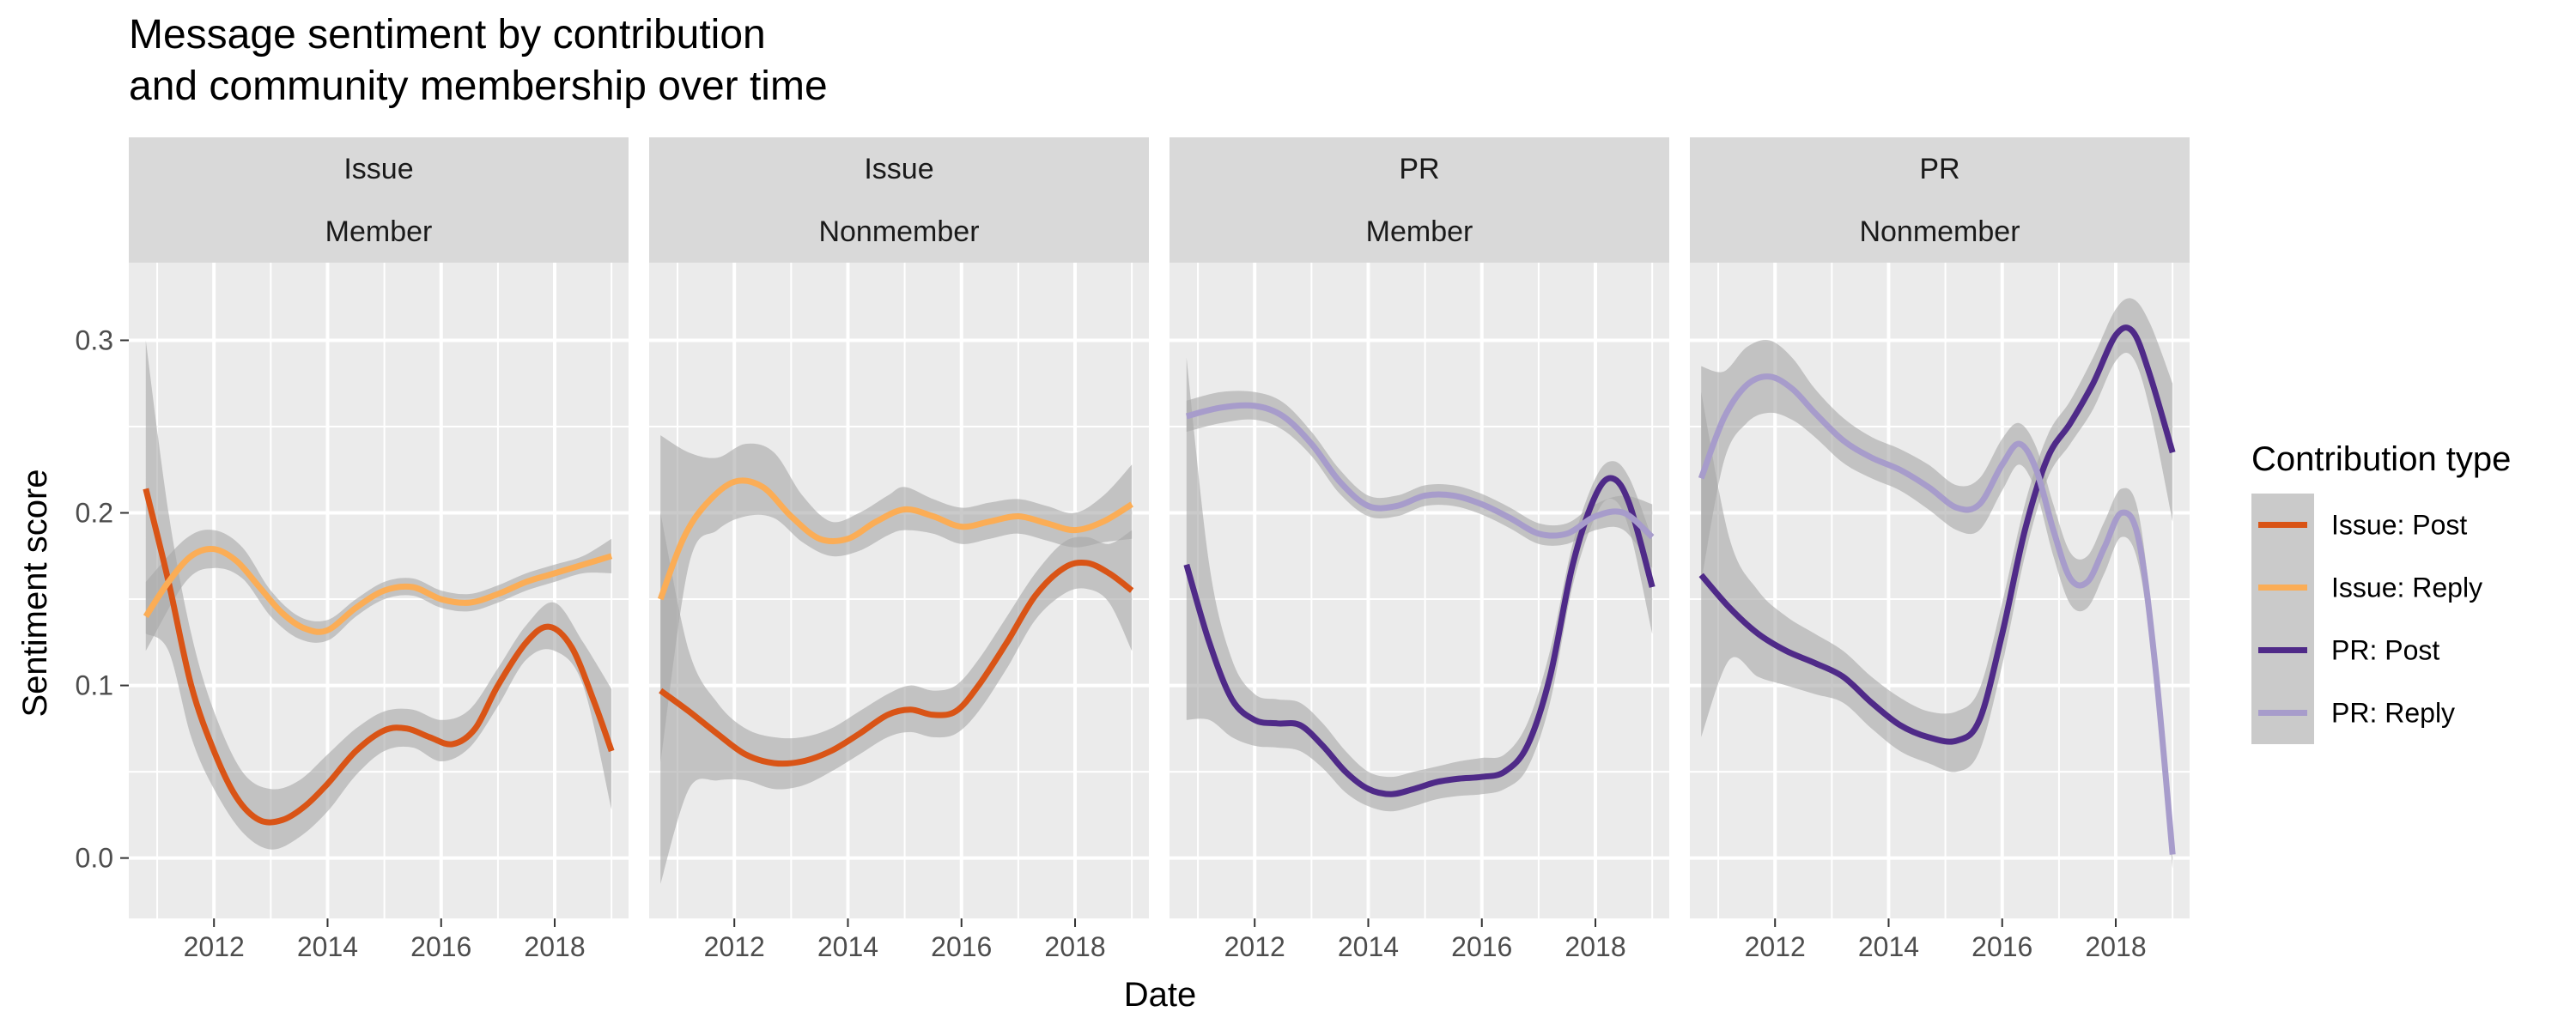 The image size is (2576, 1030). I want to click on panel-background, so click(1419, 590).